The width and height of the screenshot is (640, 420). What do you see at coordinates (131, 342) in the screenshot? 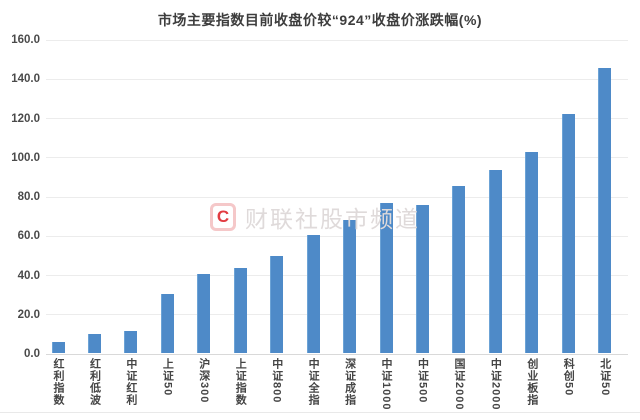
I see `bar-中证红利` at bounding box center [131, 342].